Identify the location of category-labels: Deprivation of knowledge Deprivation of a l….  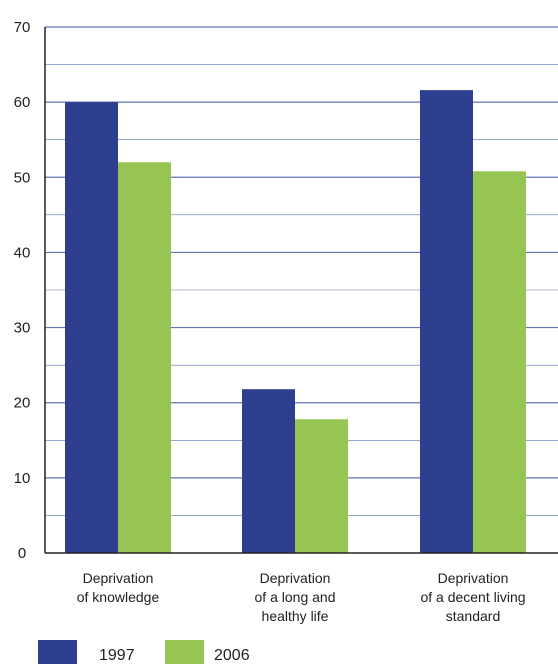
(301, 597).